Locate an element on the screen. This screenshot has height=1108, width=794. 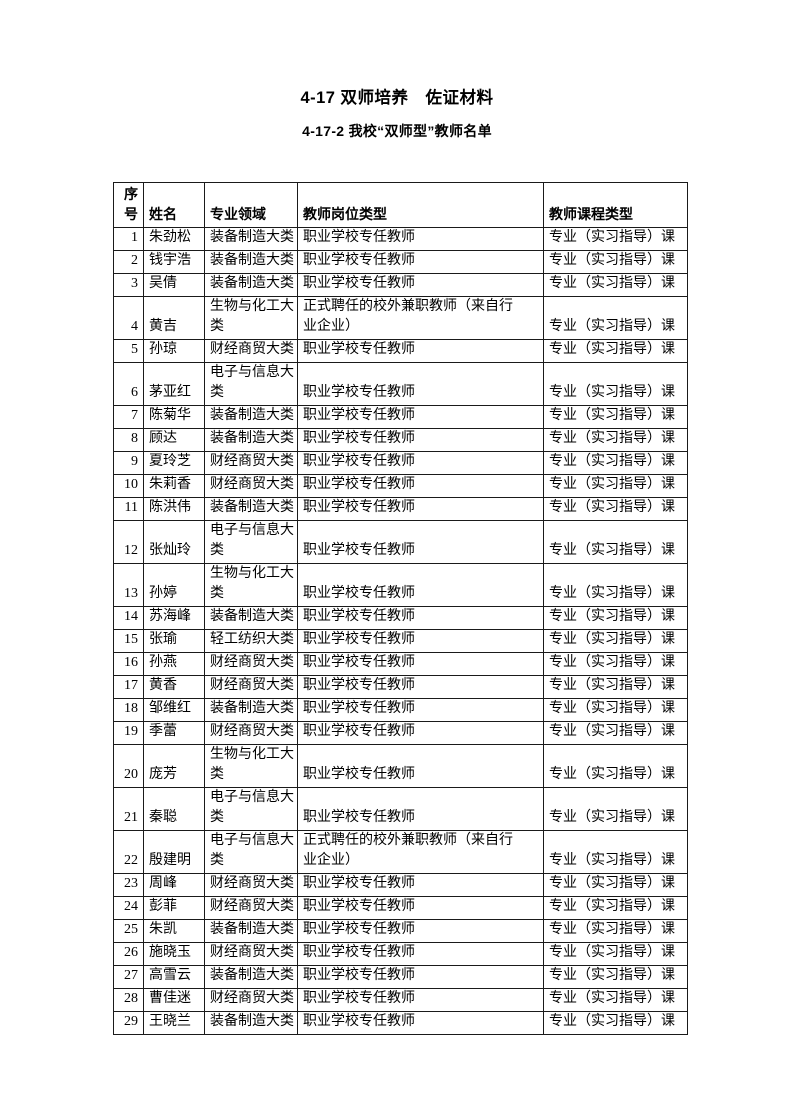
column-header-field: 专业领域 is located at coordinates (251, 205).